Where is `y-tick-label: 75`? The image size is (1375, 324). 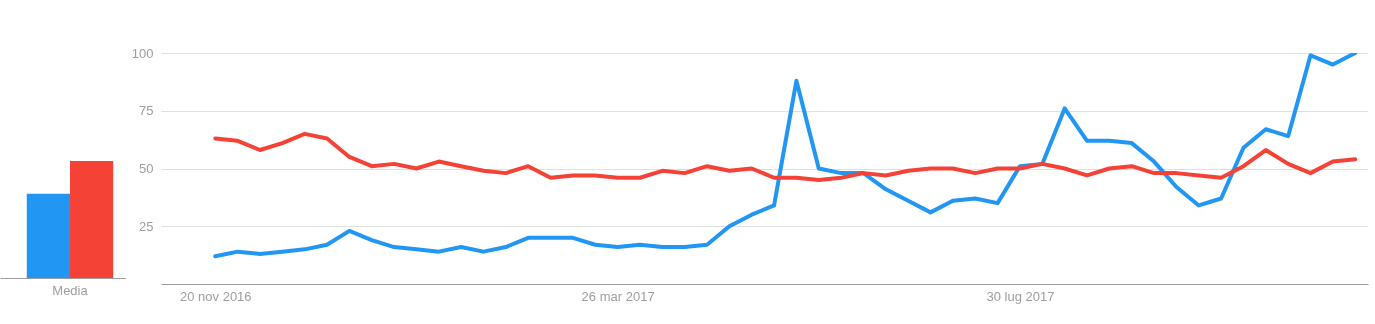
y-tick-label: 75 is located at coordinates (146, 111).